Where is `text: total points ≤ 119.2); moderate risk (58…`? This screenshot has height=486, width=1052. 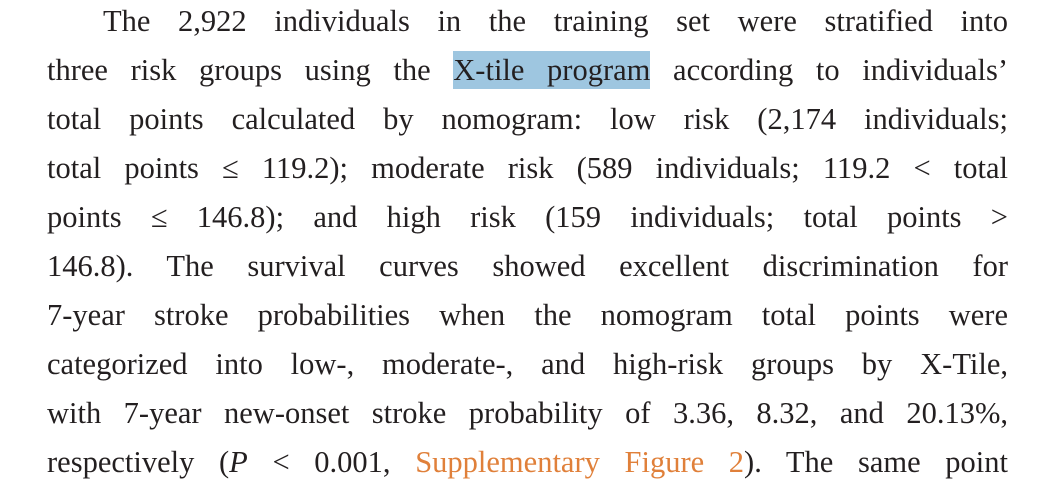 text: total points ≤ 119.2); moderate risk (58… is located at coordinates (527, 168).